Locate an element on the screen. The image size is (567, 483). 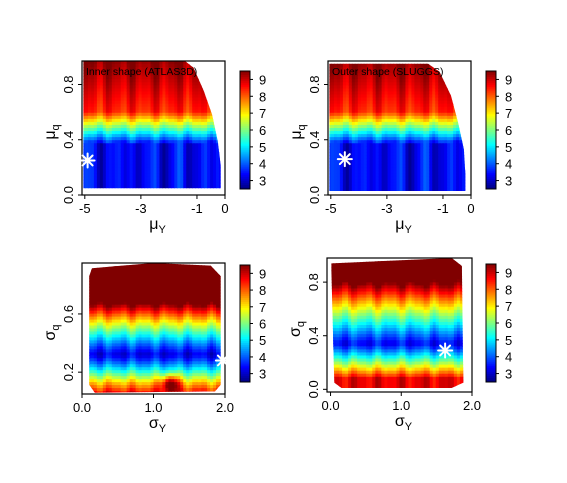
x-tick-label: 0 is located at coordinates (470, 208).